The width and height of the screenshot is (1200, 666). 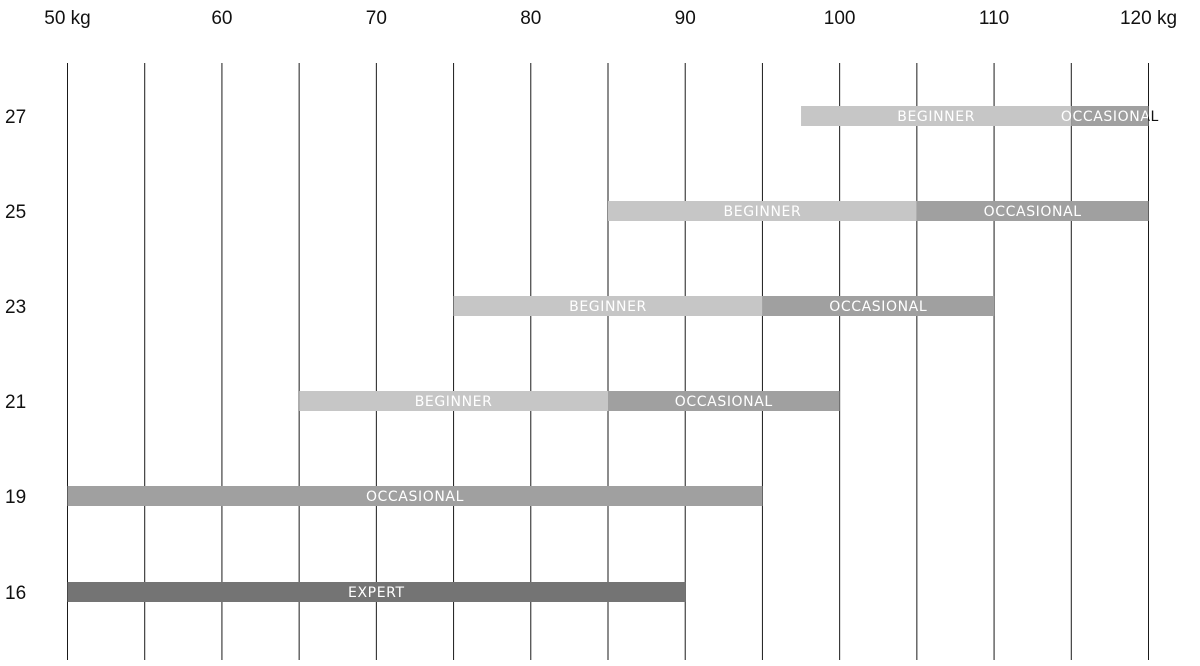 I want to click on bar-19-occasional, so click(x=415, y=496).